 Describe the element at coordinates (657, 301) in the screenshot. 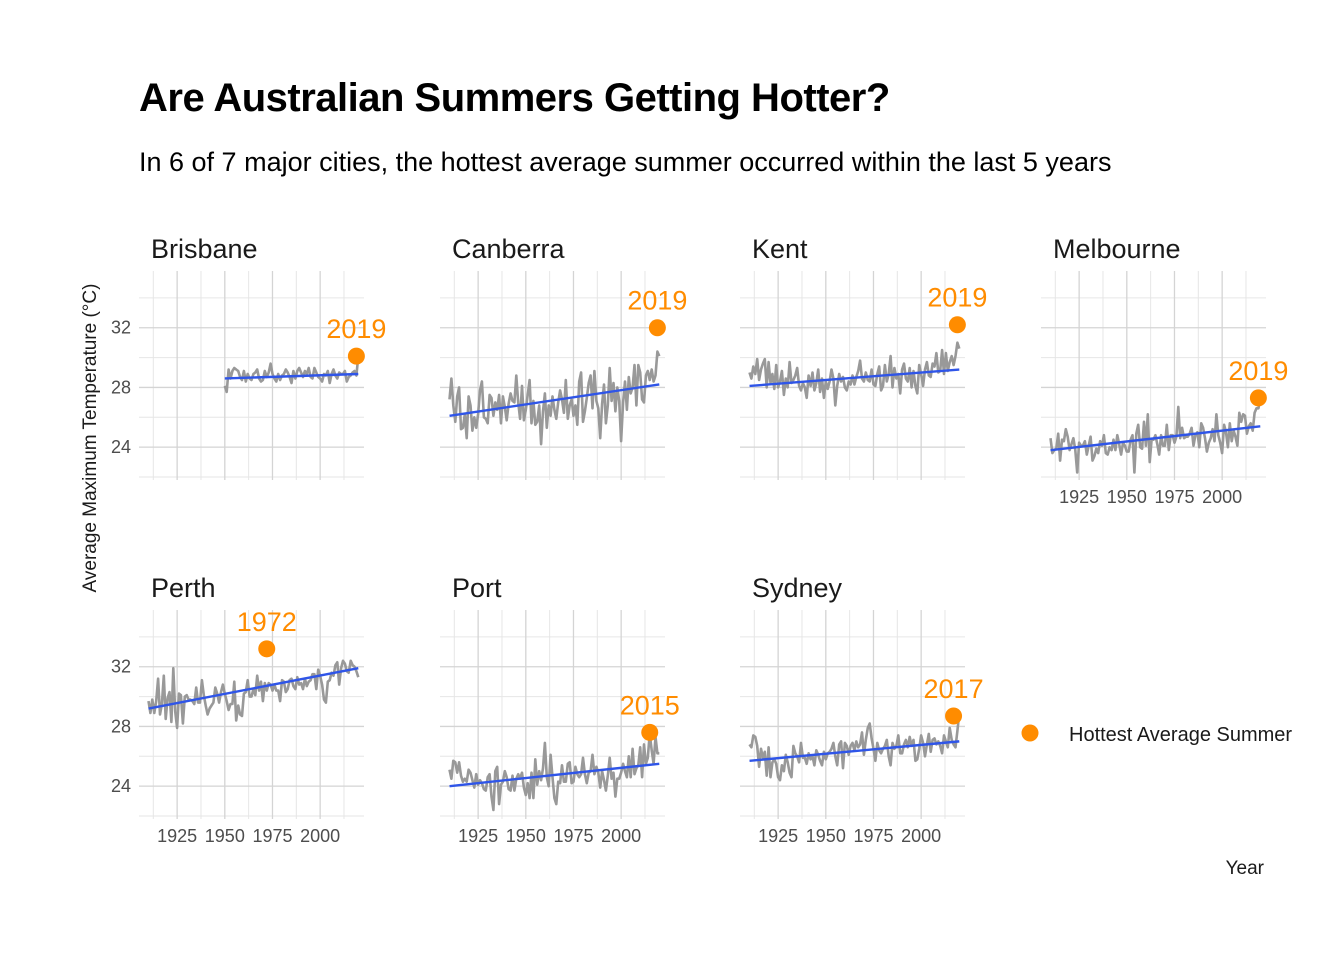

I see `hottest-year-label-canberra: 2019` at that location.